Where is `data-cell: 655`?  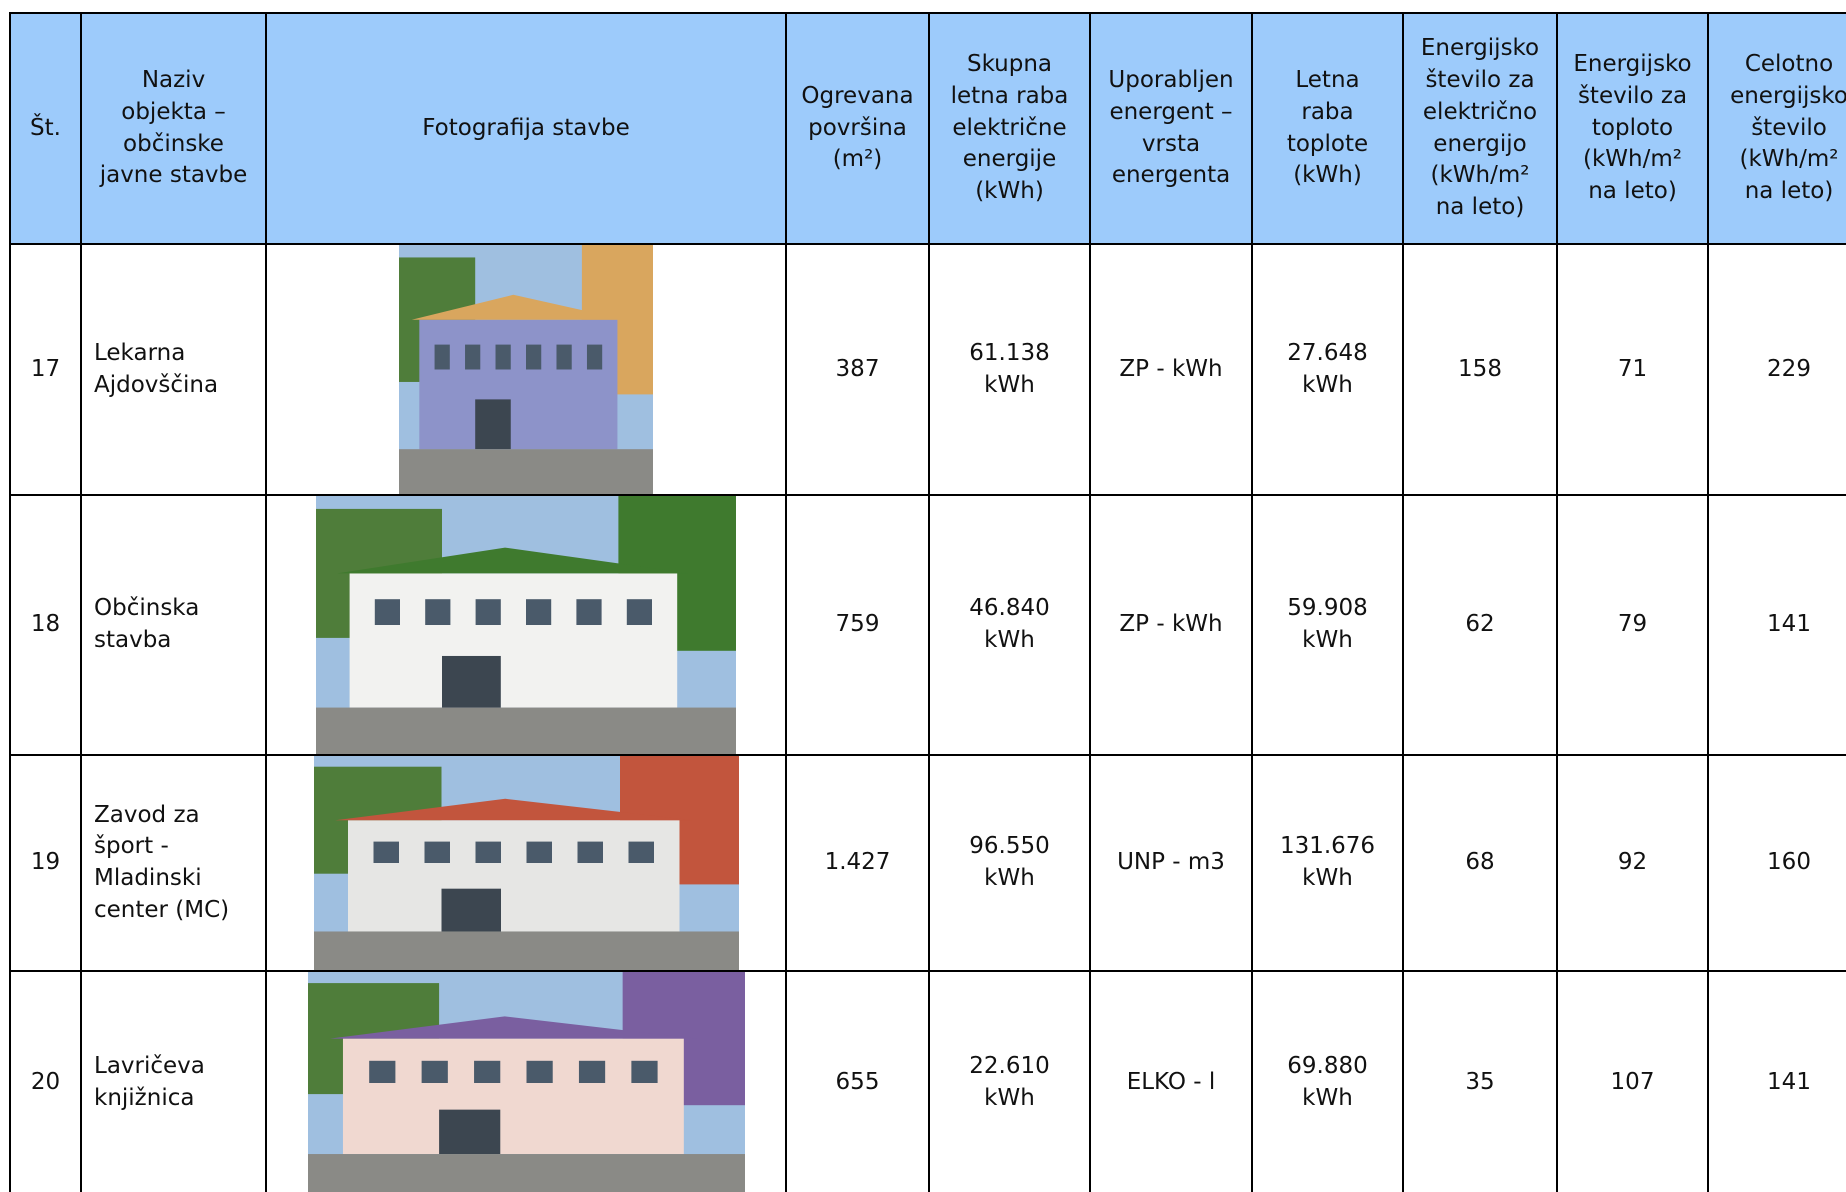 data-cell: 655 is located at coordinates (857, 1081).